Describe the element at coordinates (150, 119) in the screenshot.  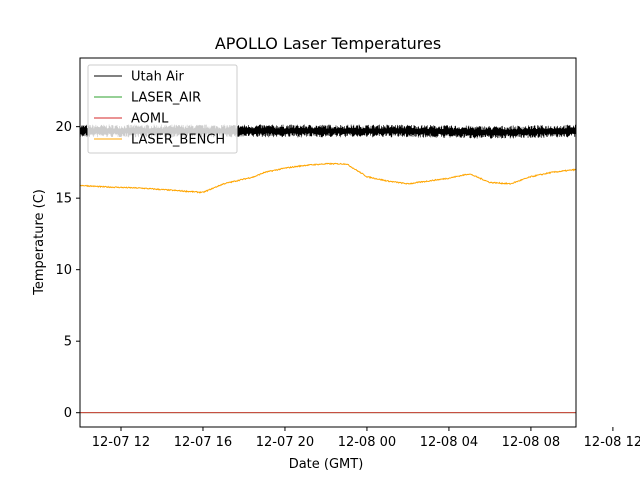
I see `legend-label: AOML` at that location.